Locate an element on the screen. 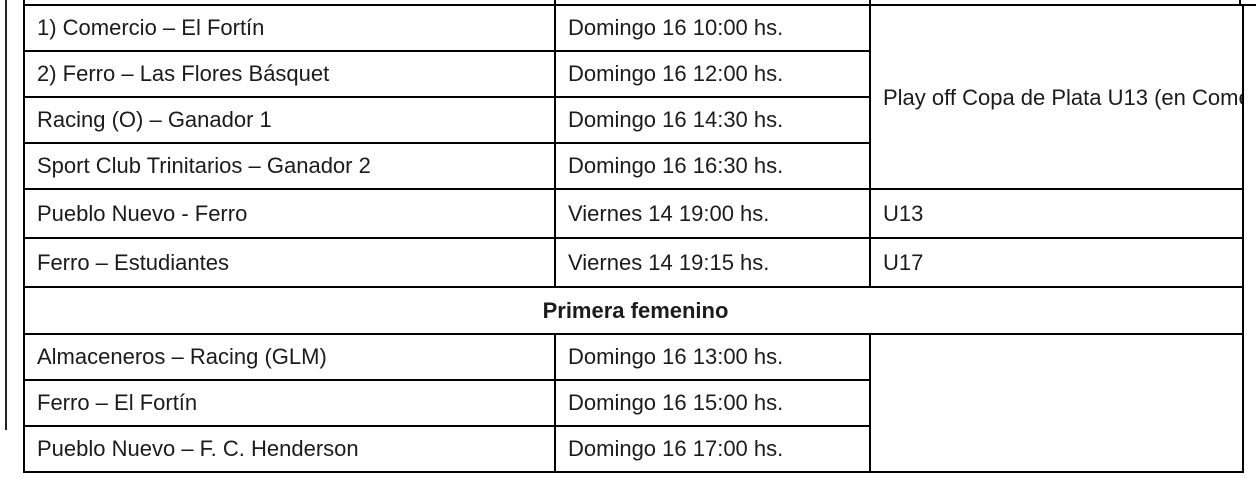 The image size is (1256, 483). femenino-note-cell is located at coordinates (1056, 403).